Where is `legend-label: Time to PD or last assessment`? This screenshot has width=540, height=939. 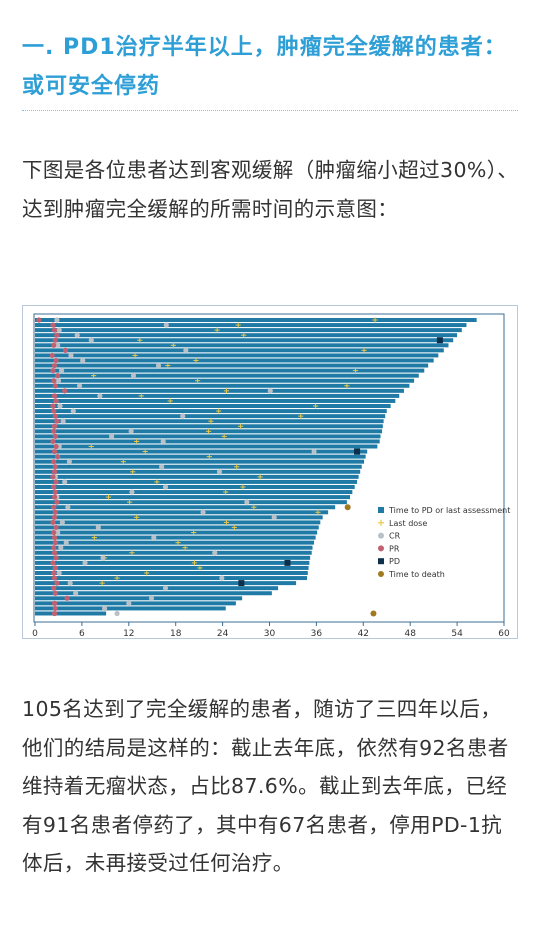 legend-label: Time to PD or last assessment is located at coordinates (449, 510).